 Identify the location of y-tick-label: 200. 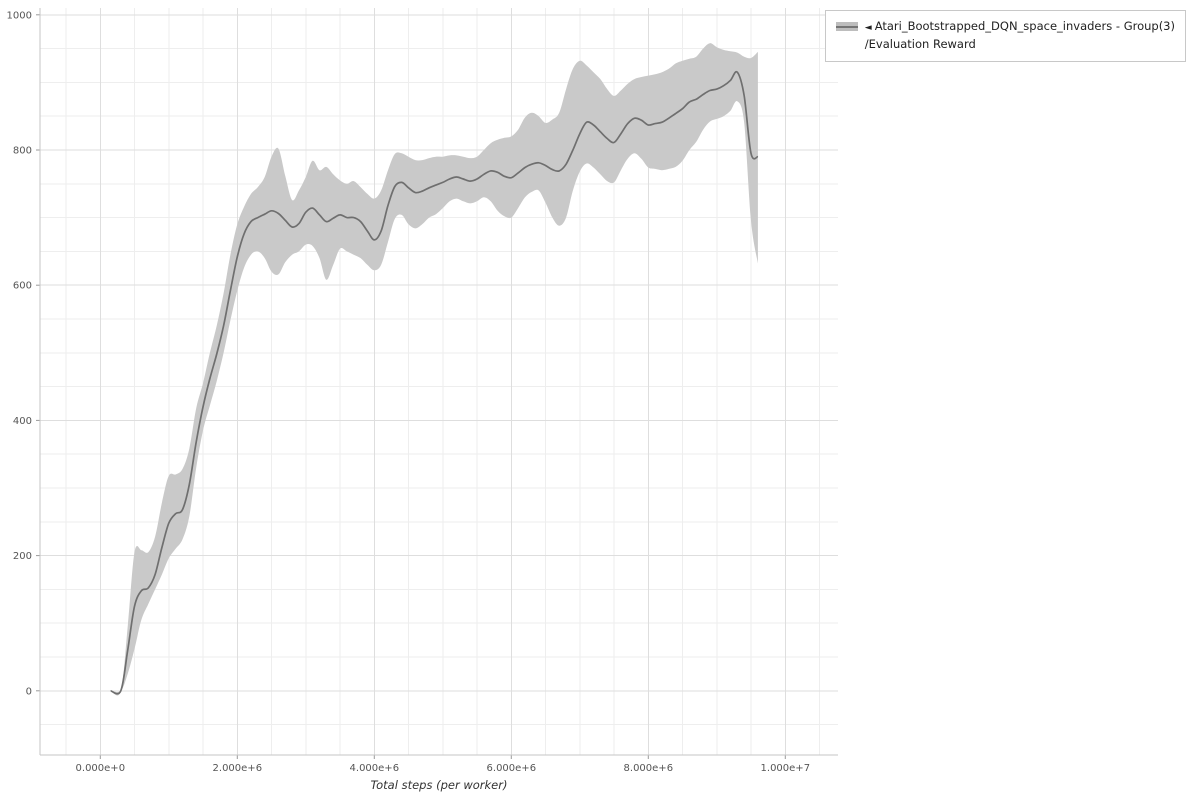
(22, 556).